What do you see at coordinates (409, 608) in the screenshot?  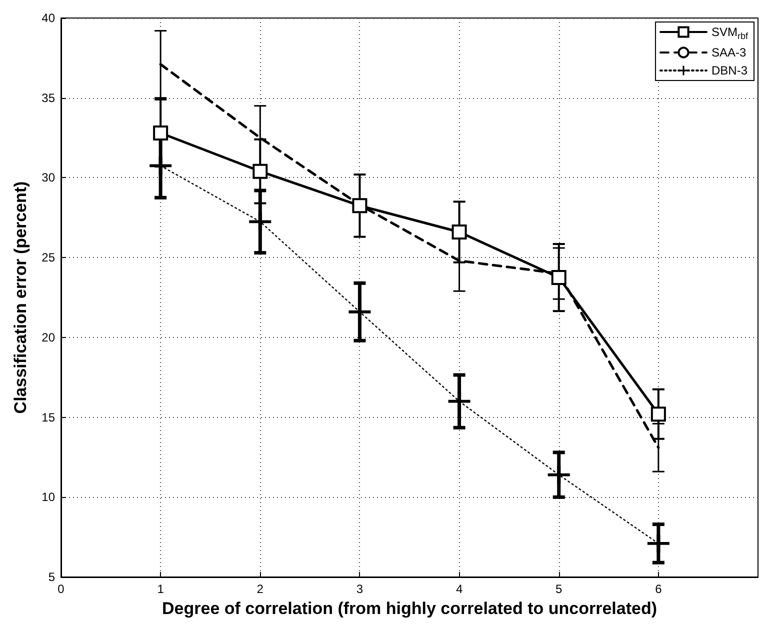 I see `x-axis-title: Degree of correlation (from highly correlated to uncorrelated)` at bounding box center [409, 608].